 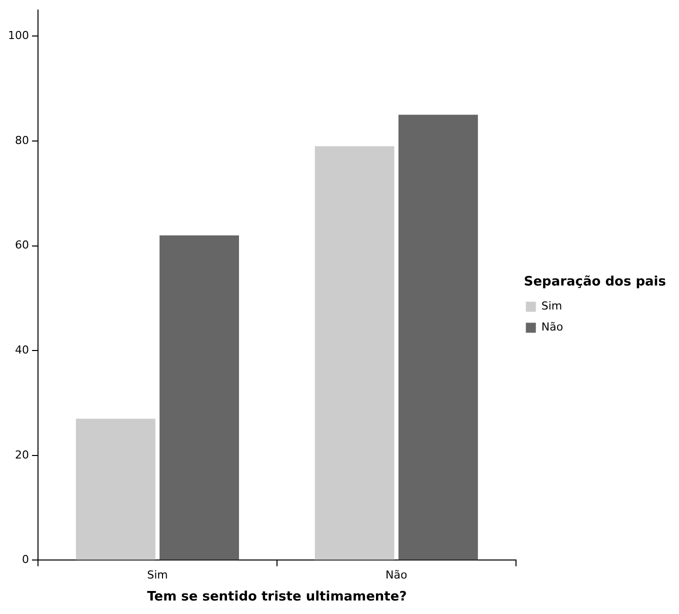 I want to click on legend-label: Não, so click(x=552, y=327).